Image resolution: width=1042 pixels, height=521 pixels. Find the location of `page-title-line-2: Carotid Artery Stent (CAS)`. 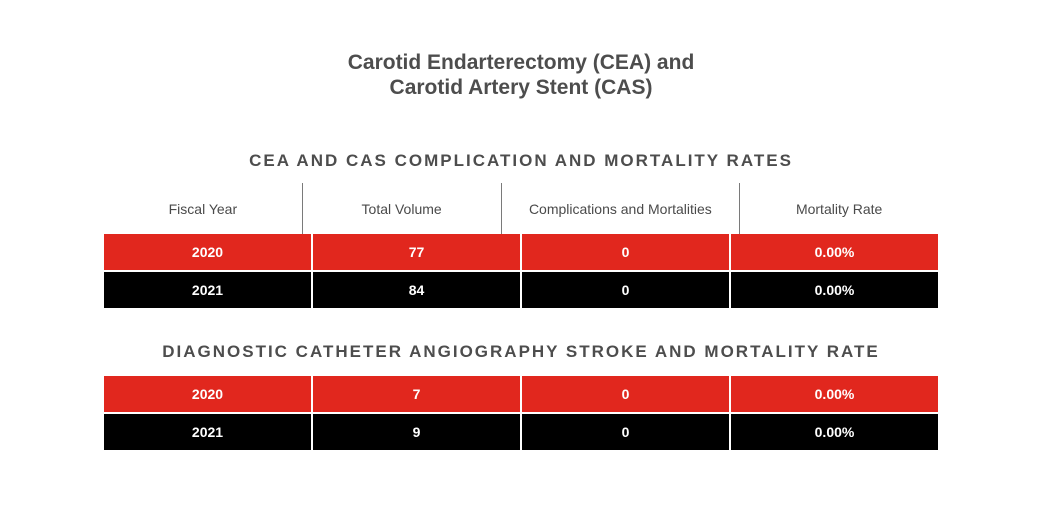

page-title-line-2: Carotid Artery Stent (CAS) is located at coordinates (521, 87).